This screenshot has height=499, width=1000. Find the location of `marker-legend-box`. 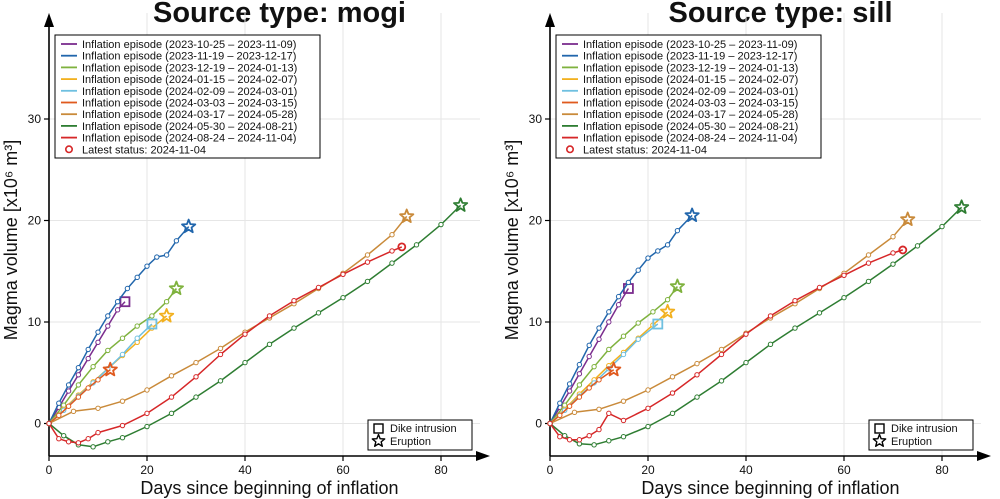

marker-legend-box is located at coordinates (420, 435).